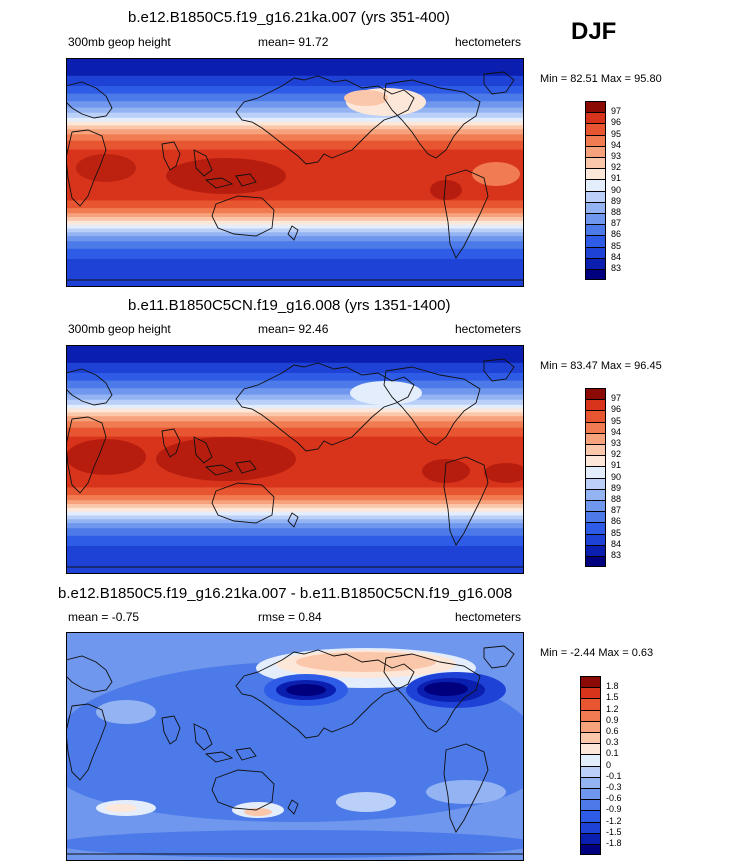 The height and width of the screenshot is (866, 733). Describe the element at coordinates (614, 787) in the screenshot. I see `colorbar-tick-label: -0.3` at that location.